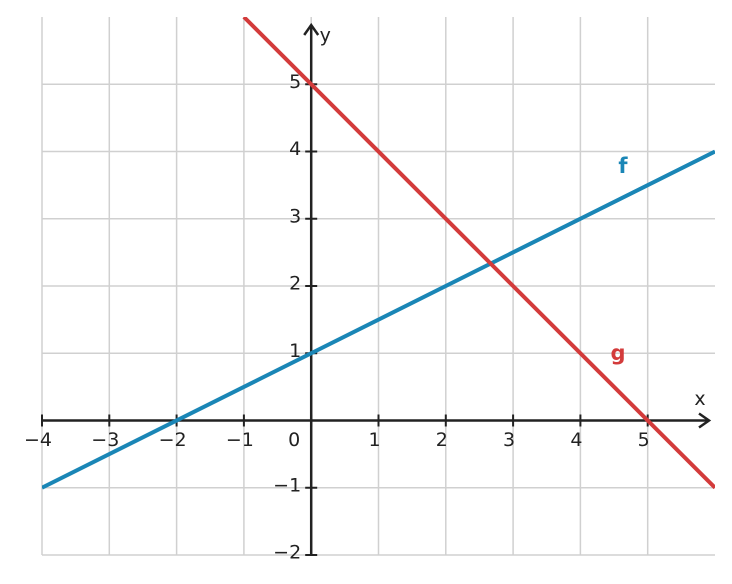 This screenshot has height=584, width=732. I want to click on x-tick-label: 4, so click(576, 440).